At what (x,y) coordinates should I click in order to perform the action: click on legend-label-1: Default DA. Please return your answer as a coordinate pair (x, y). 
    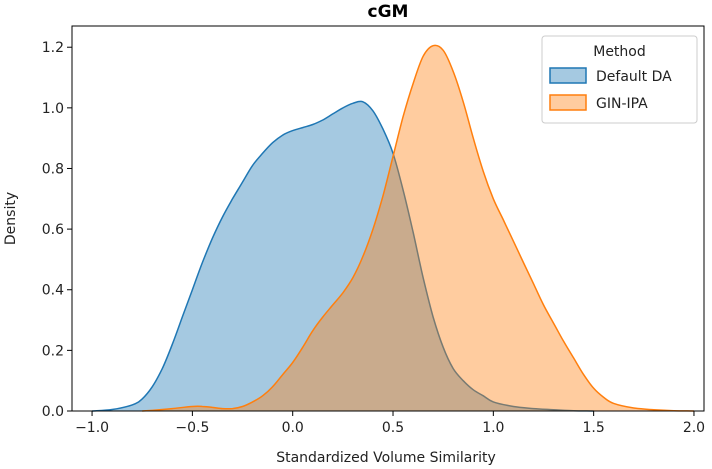
    Looking at the image, I should click on (634, 77).